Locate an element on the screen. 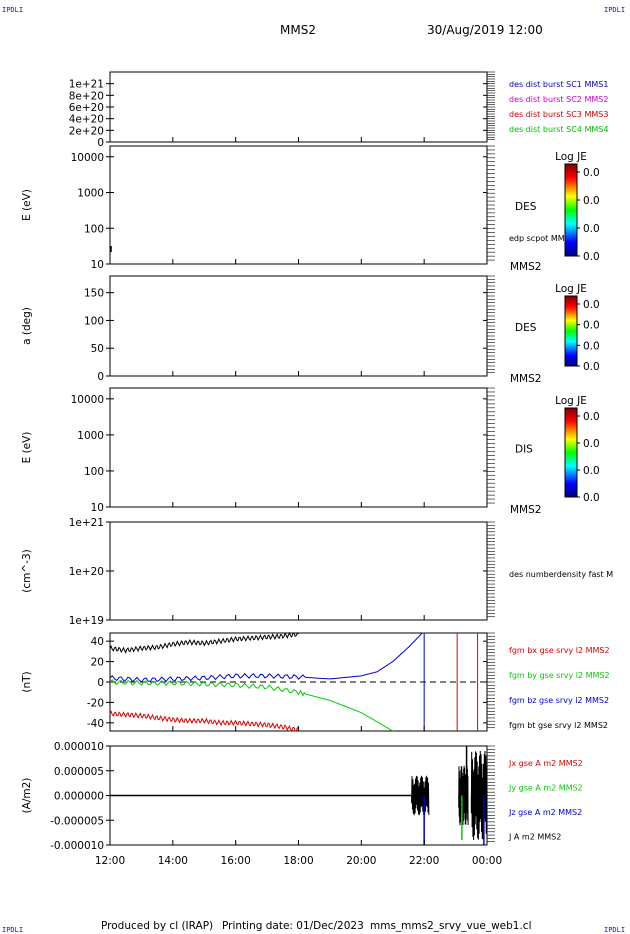 This screenshot has height=934, width=630. series-line-bz is located at coordinates (267, 657).